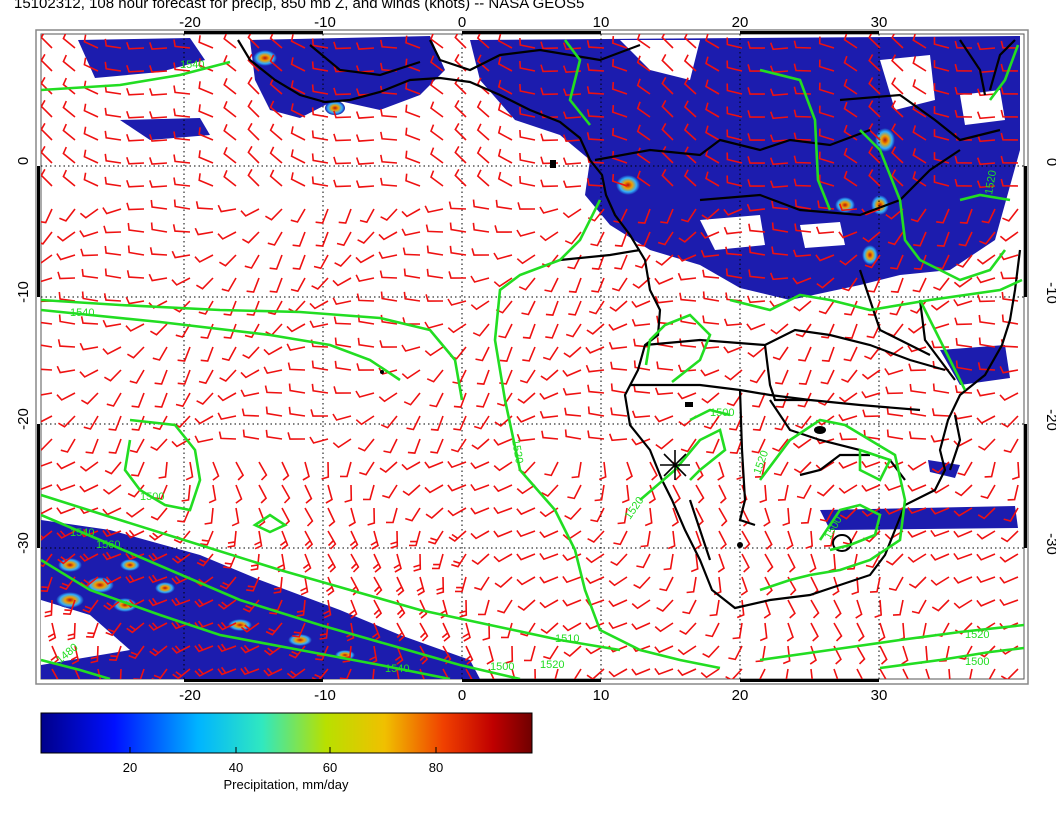 The image size is (1056, 816). I want to click on contour-label: 1520, so click(977, 635).